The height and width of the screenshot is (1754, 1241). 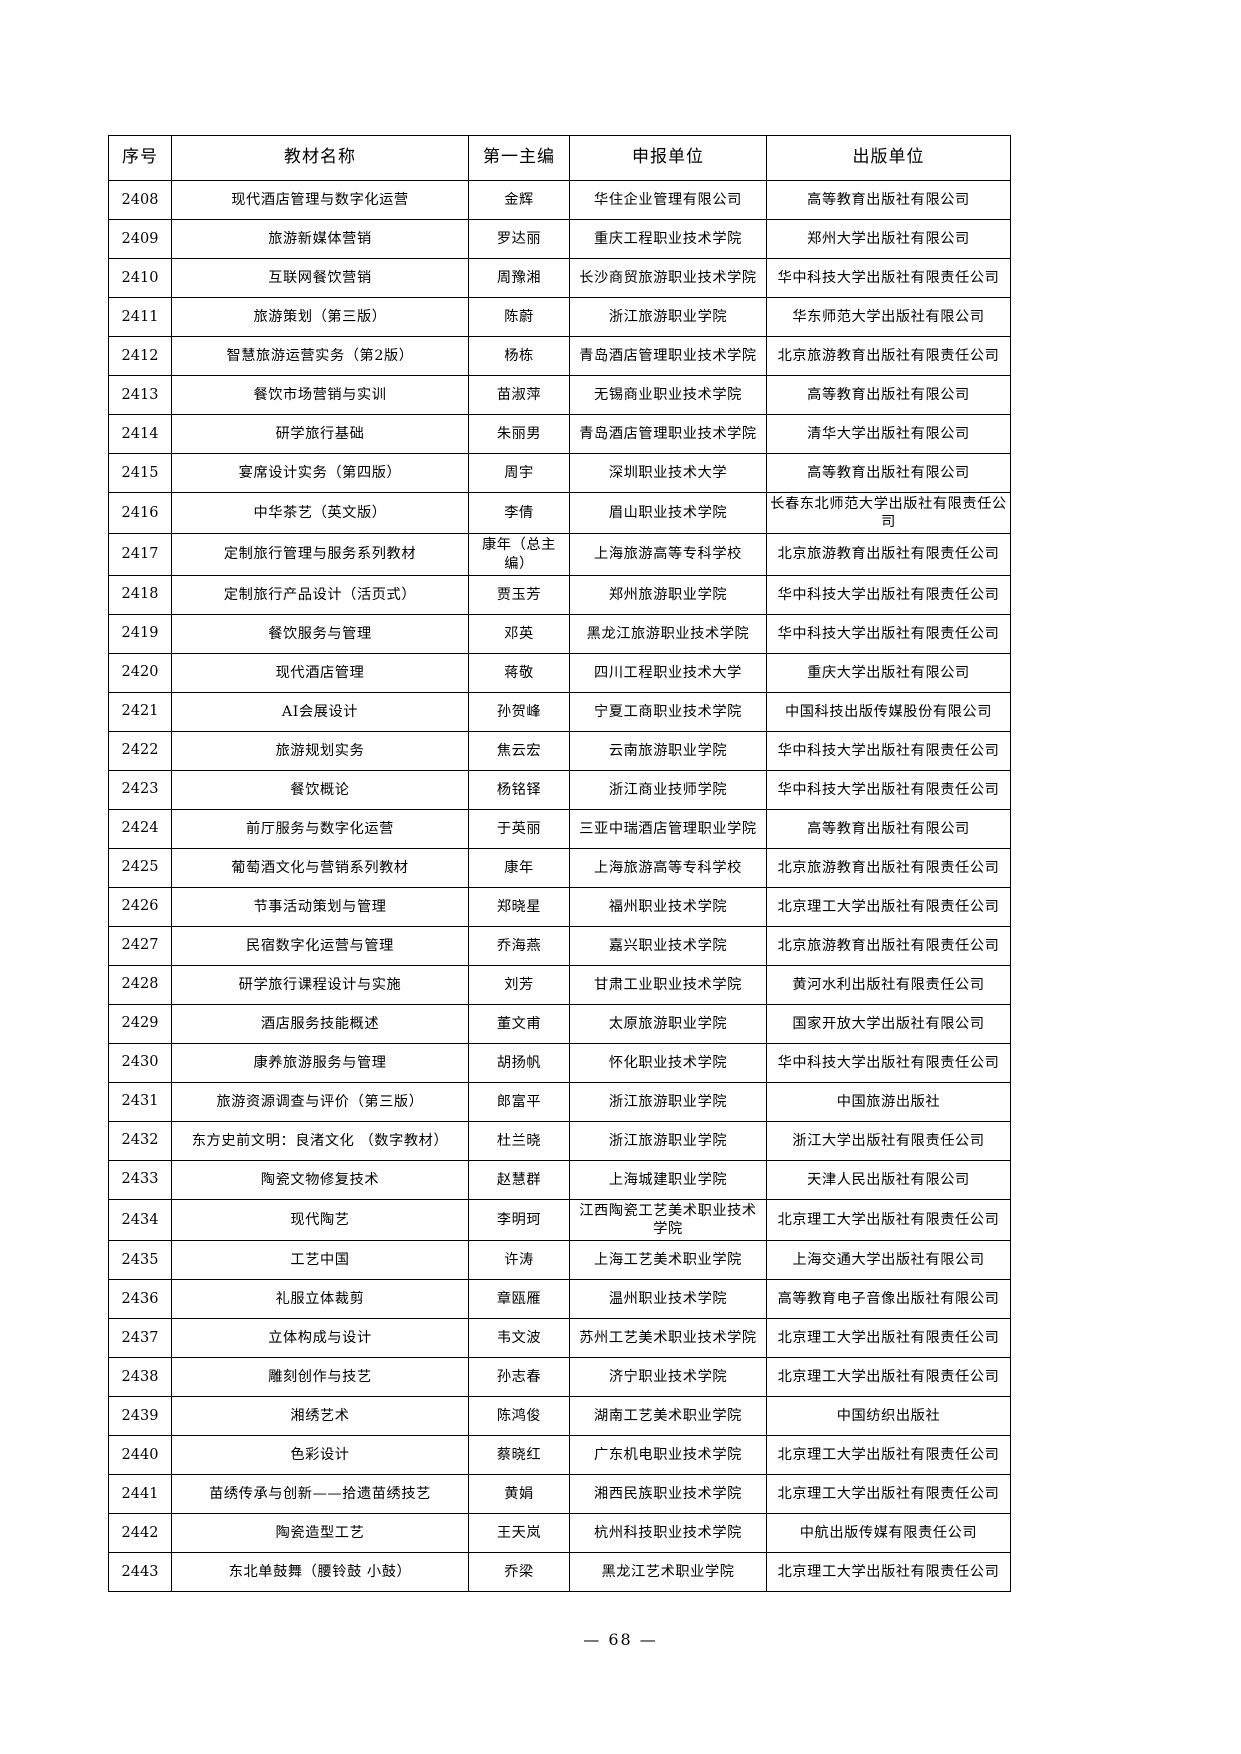 What do you see at coordinates (888, 1533) in the screenshot?
I see `cell-publisher: 中航出版传媒有限责任公司` at bounding box center [888, 1533].